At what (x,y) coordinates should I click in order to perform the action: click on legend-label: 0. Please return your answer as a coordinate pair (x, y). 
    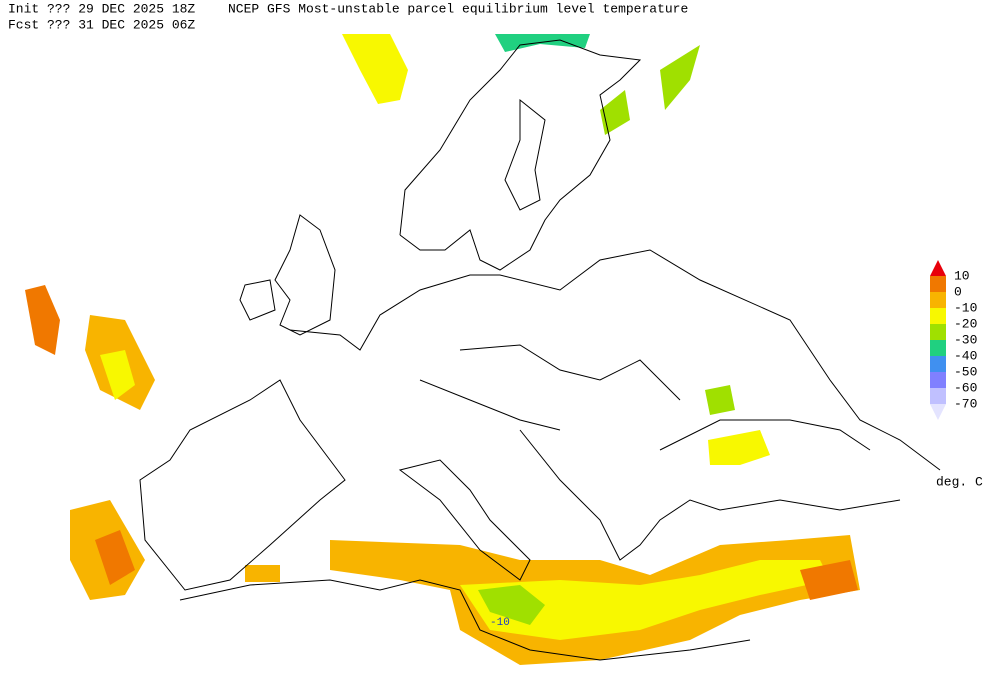
    Looking at the image, I should click on (958, 291).